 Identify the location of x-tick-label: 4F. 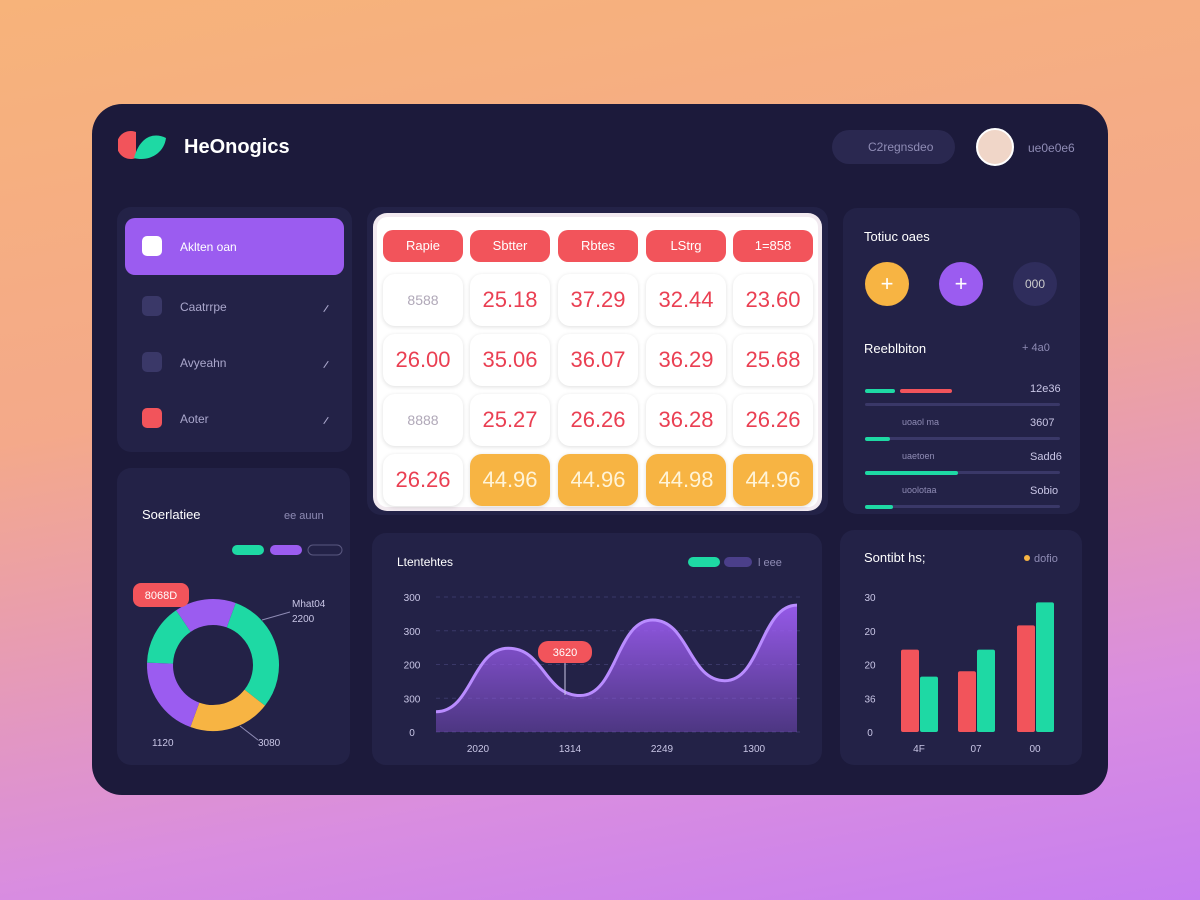
(919, 749).